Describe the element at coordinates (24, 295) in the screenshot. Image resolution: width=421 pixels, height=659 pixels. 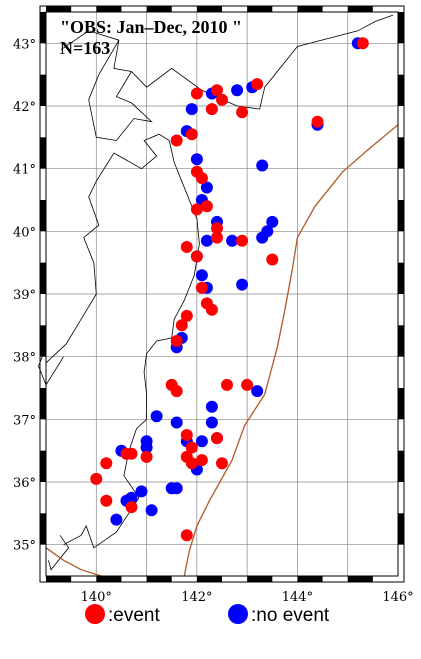
I see `lat-tick-label: 39°` at that location.